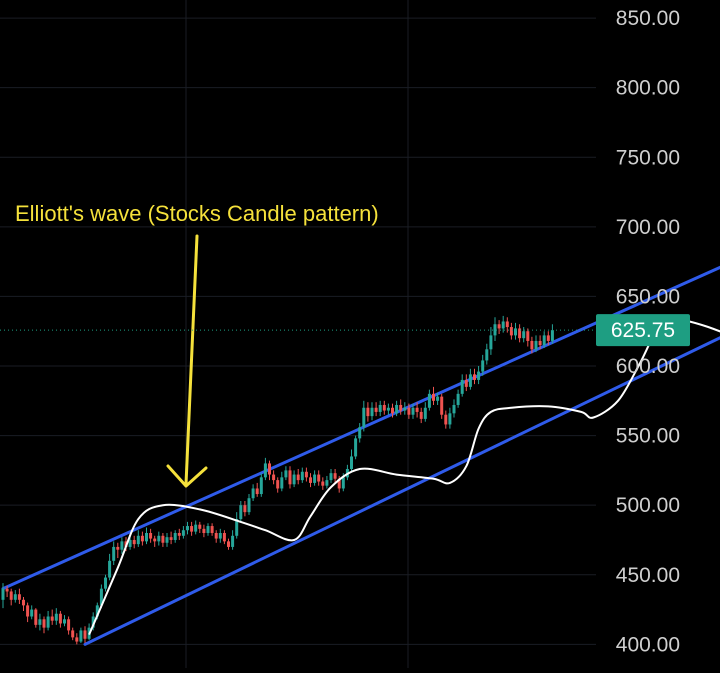 This screenshot has height=673, width=720. I want to click on annotation-text: Elliott's wave (Stocks Candle pattern), so click(197, 213).